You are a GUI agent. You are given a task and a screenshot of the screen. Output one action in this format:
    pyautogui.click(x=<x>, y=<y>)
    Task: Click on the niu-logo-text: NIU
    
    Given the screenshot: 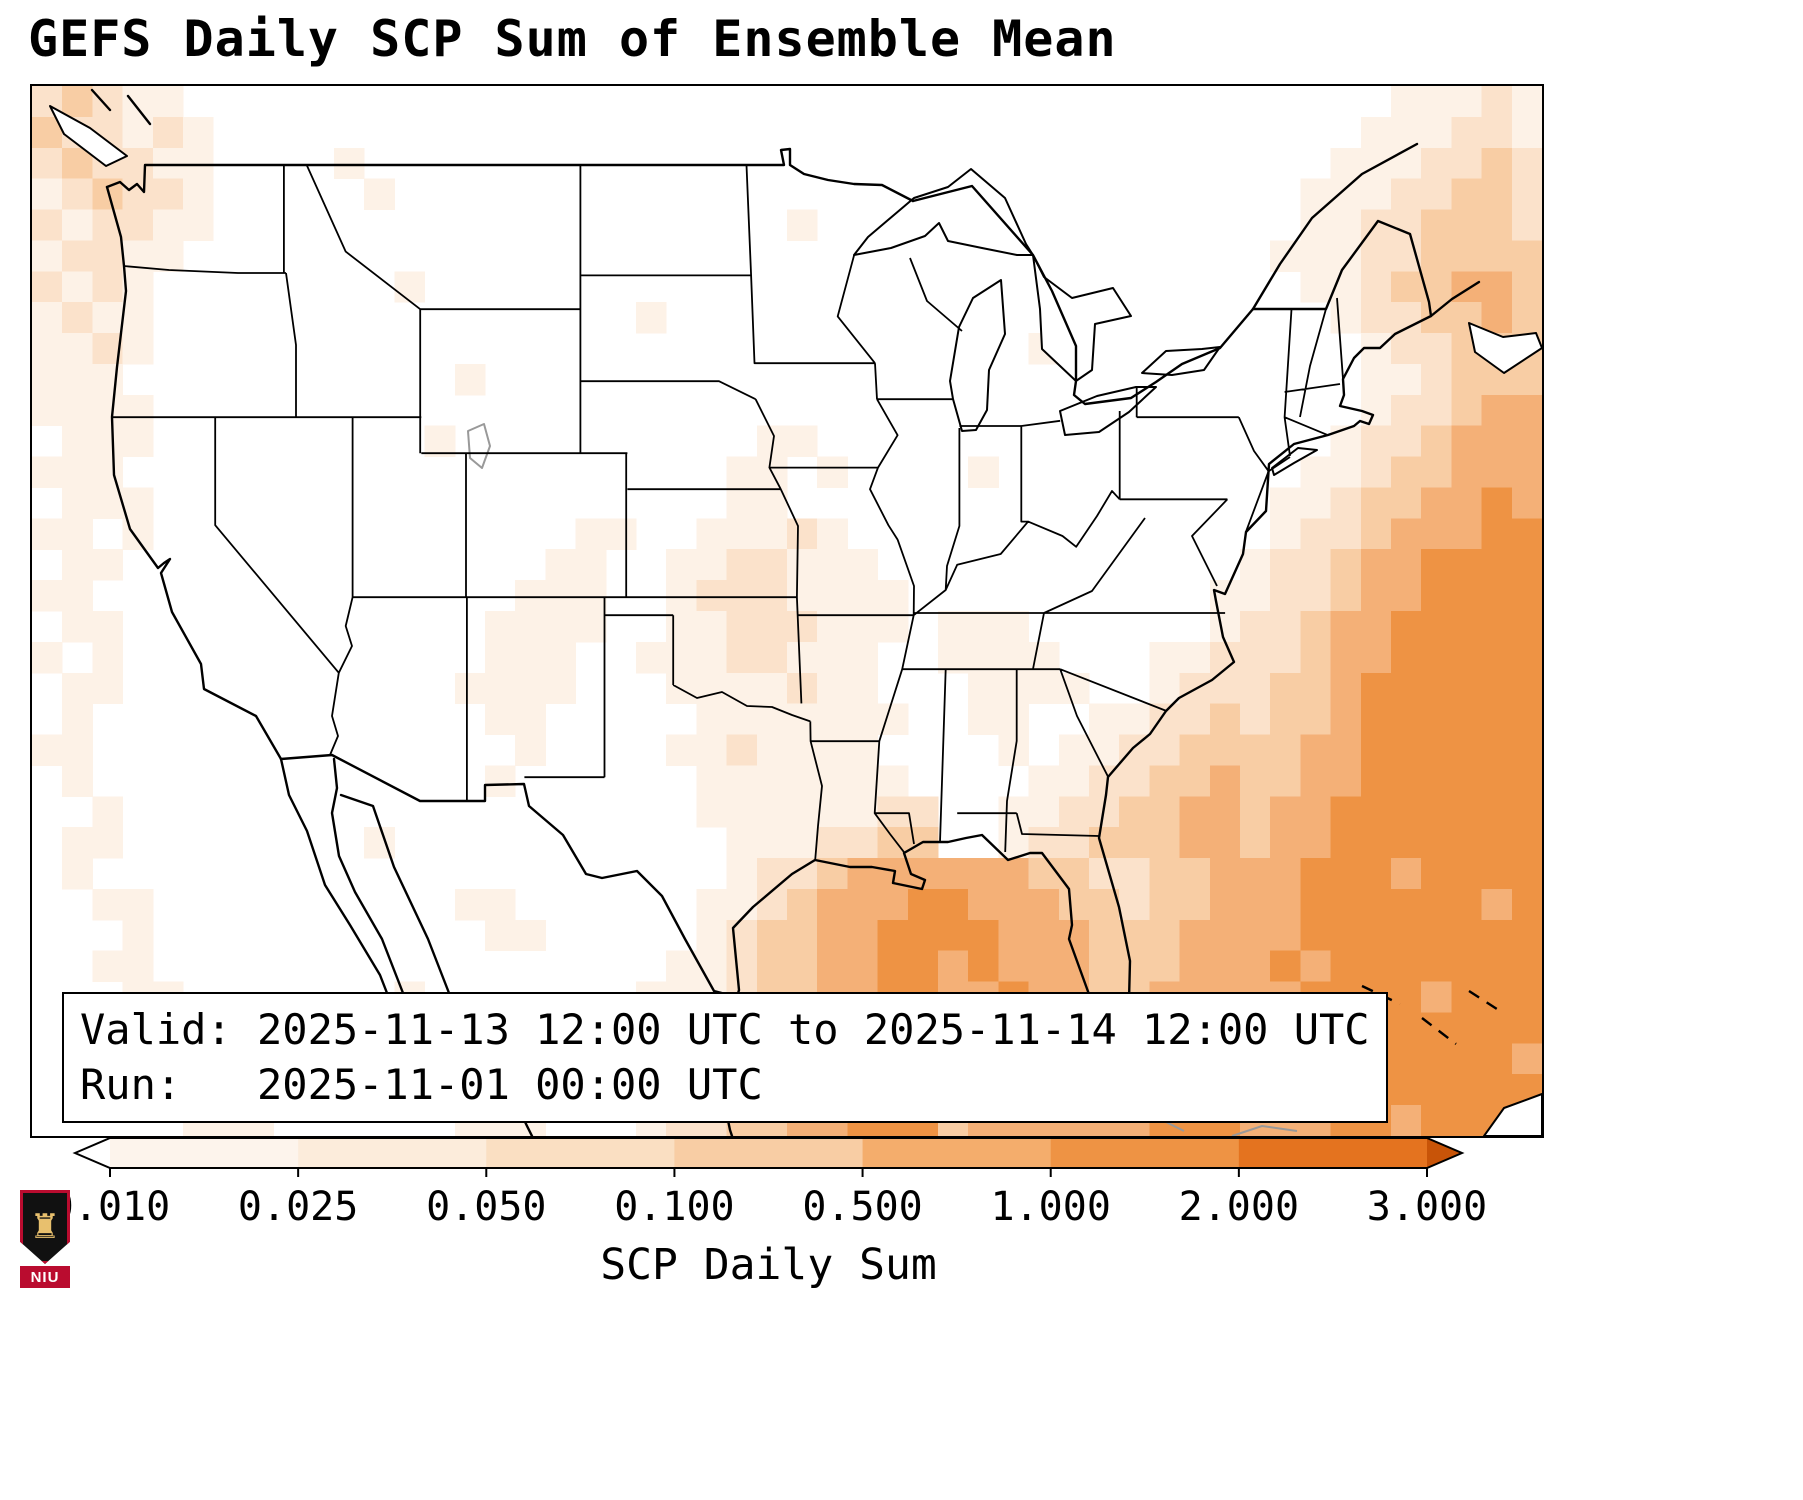 What is the action you would take?
    pyautogui.click(x=45, y=1277)
    